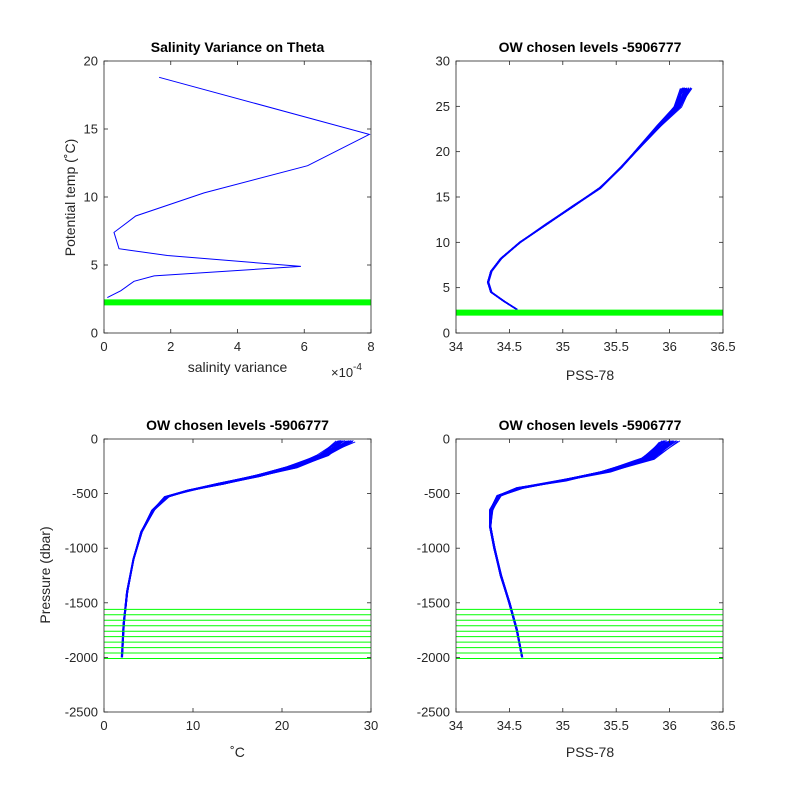  I want to click on x-axis-exponent: ×10 -4, so click(346, 371).